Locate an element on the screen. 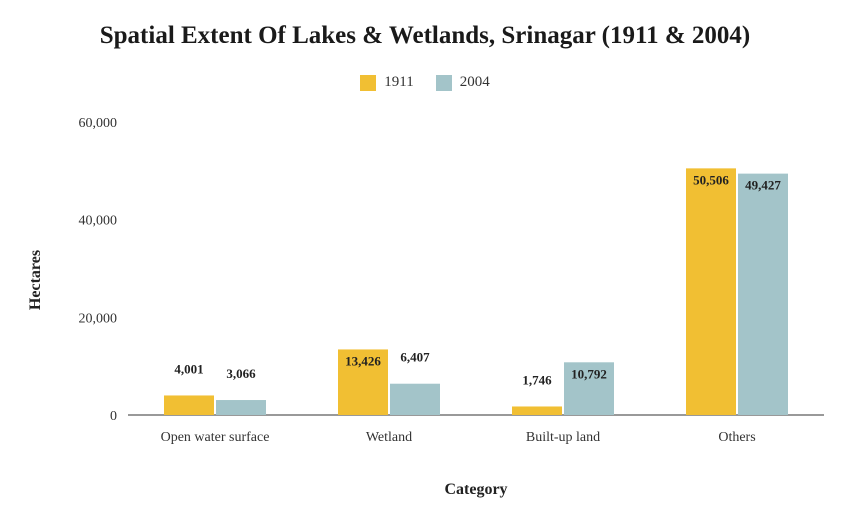 This screenshot has height=525, width=850. data-label: 49,427 is located at coordinates (763, 185).